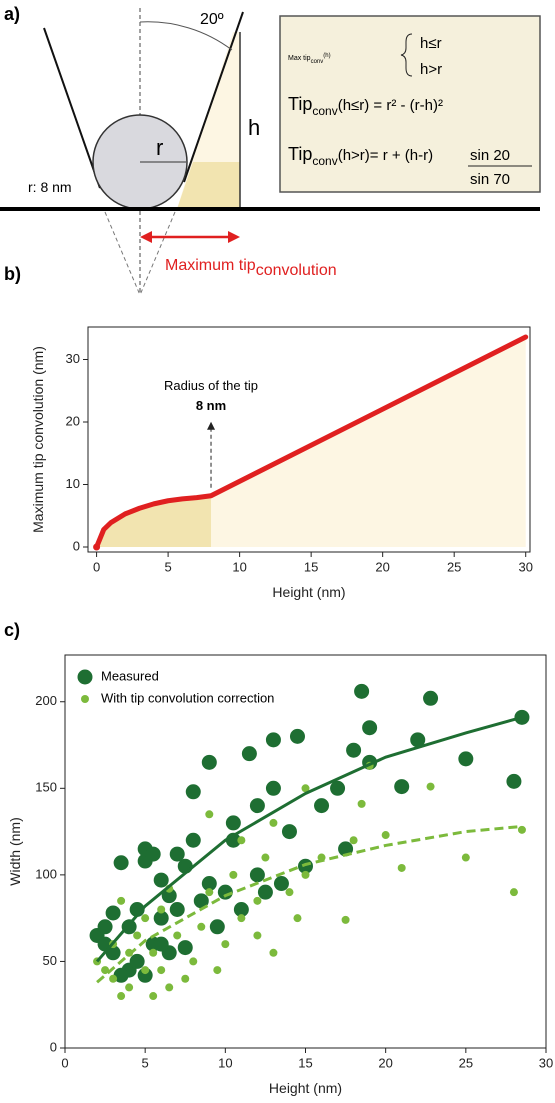  I want to click on legend-label: With tip convolution correction, so click(187, 697).